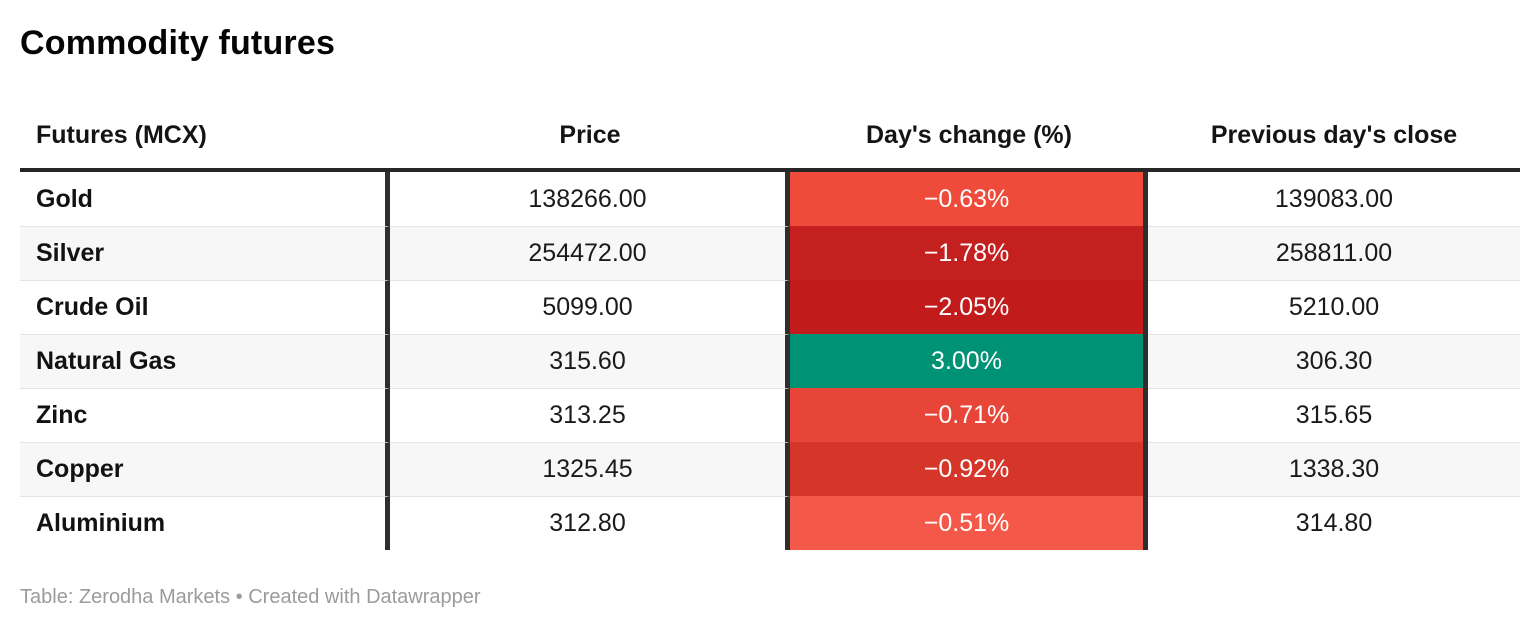  I want to click on table-row: Copper 1325.45 −0.92% 1338.30, so click(770, 469).